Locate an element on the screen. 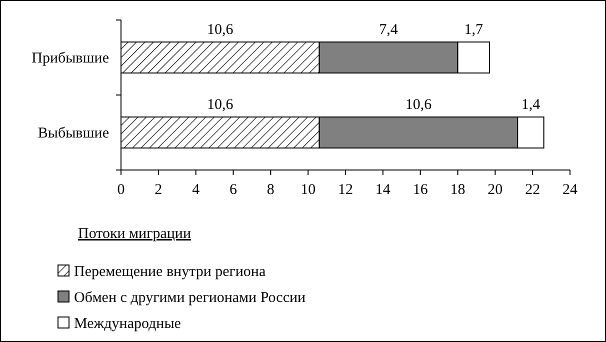 The width and height of the screenshot is (606, 342). legend-label: Обмен с другими регионами России is located at coordinates (190, 298).